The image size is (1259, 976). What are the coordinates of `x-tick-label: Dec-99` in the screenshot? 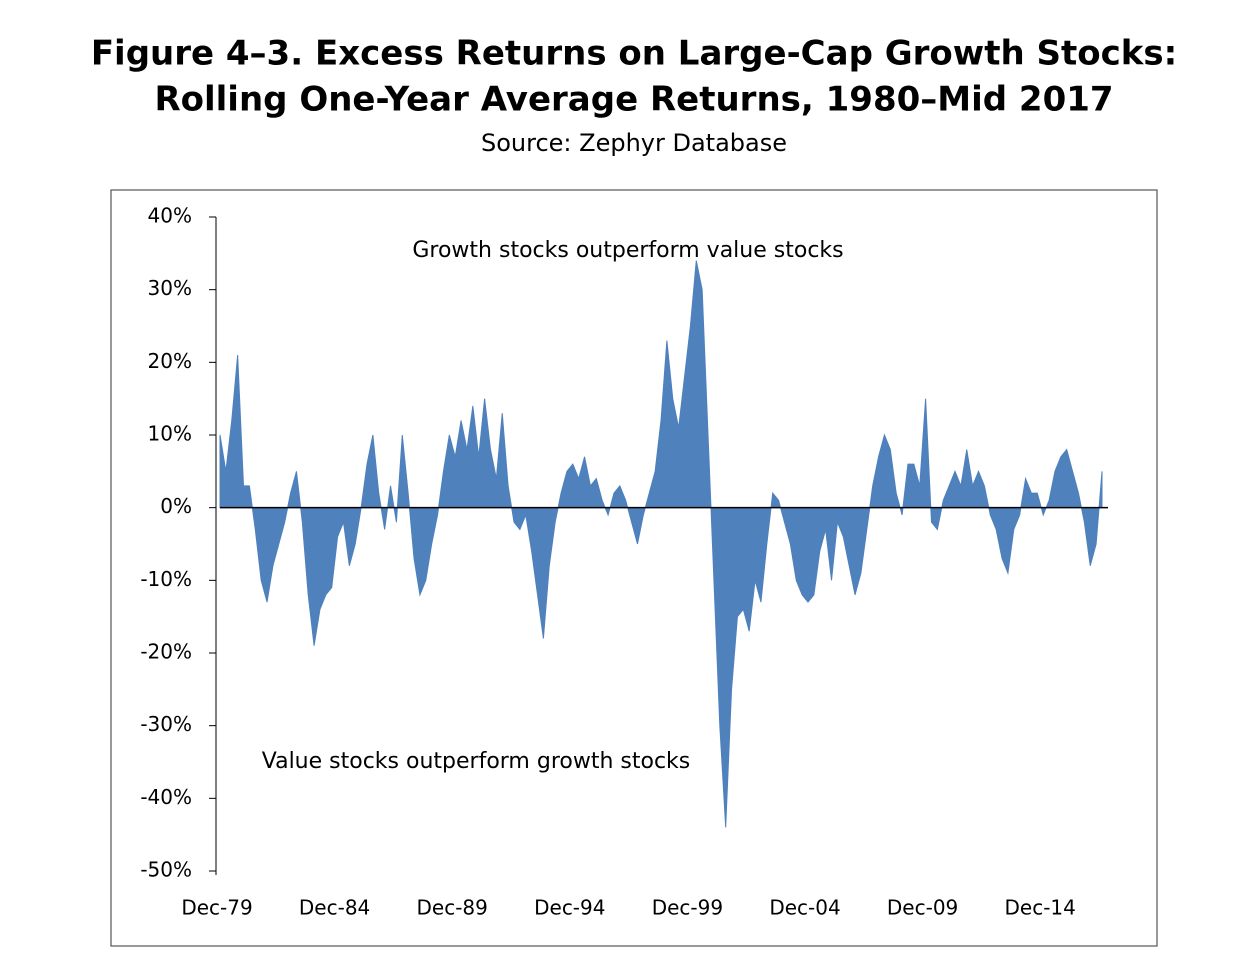 It's located at (687, 908).